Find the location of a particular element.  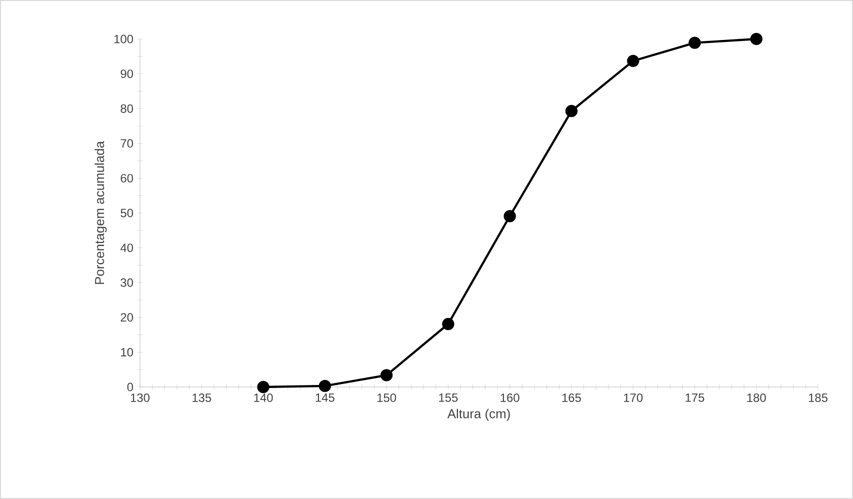

x-tick-label: 140 is located at coordinates (263, 398).